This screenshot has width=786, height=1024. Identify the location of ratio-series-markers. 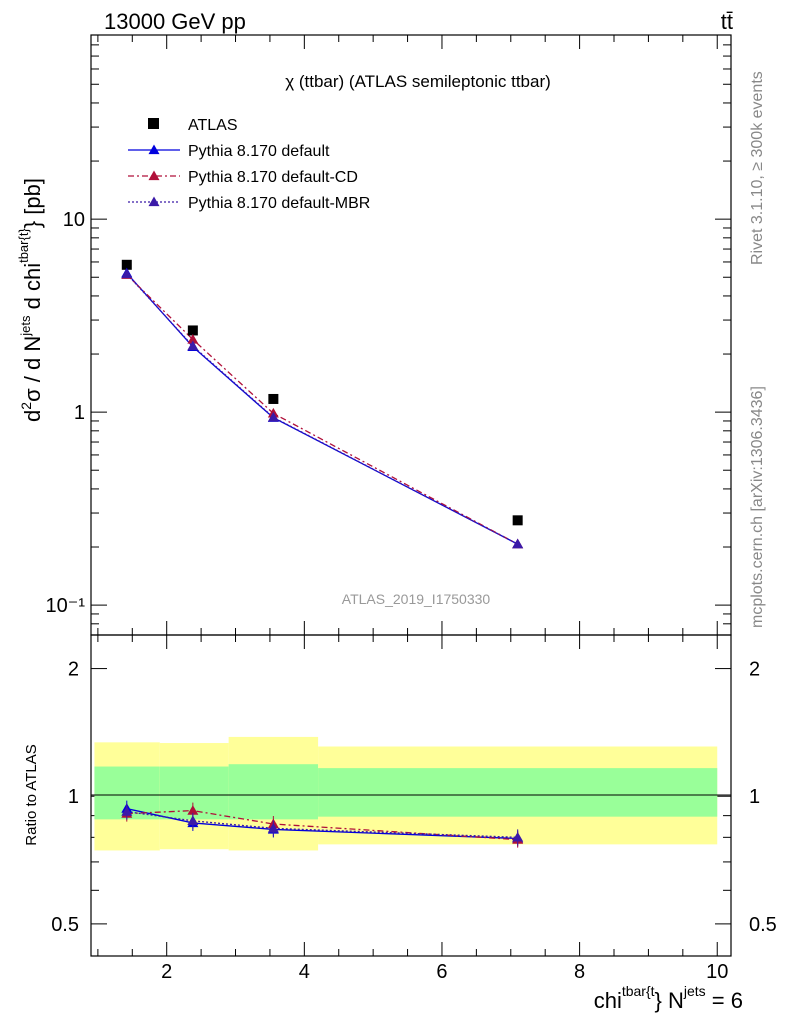
(322, 824).